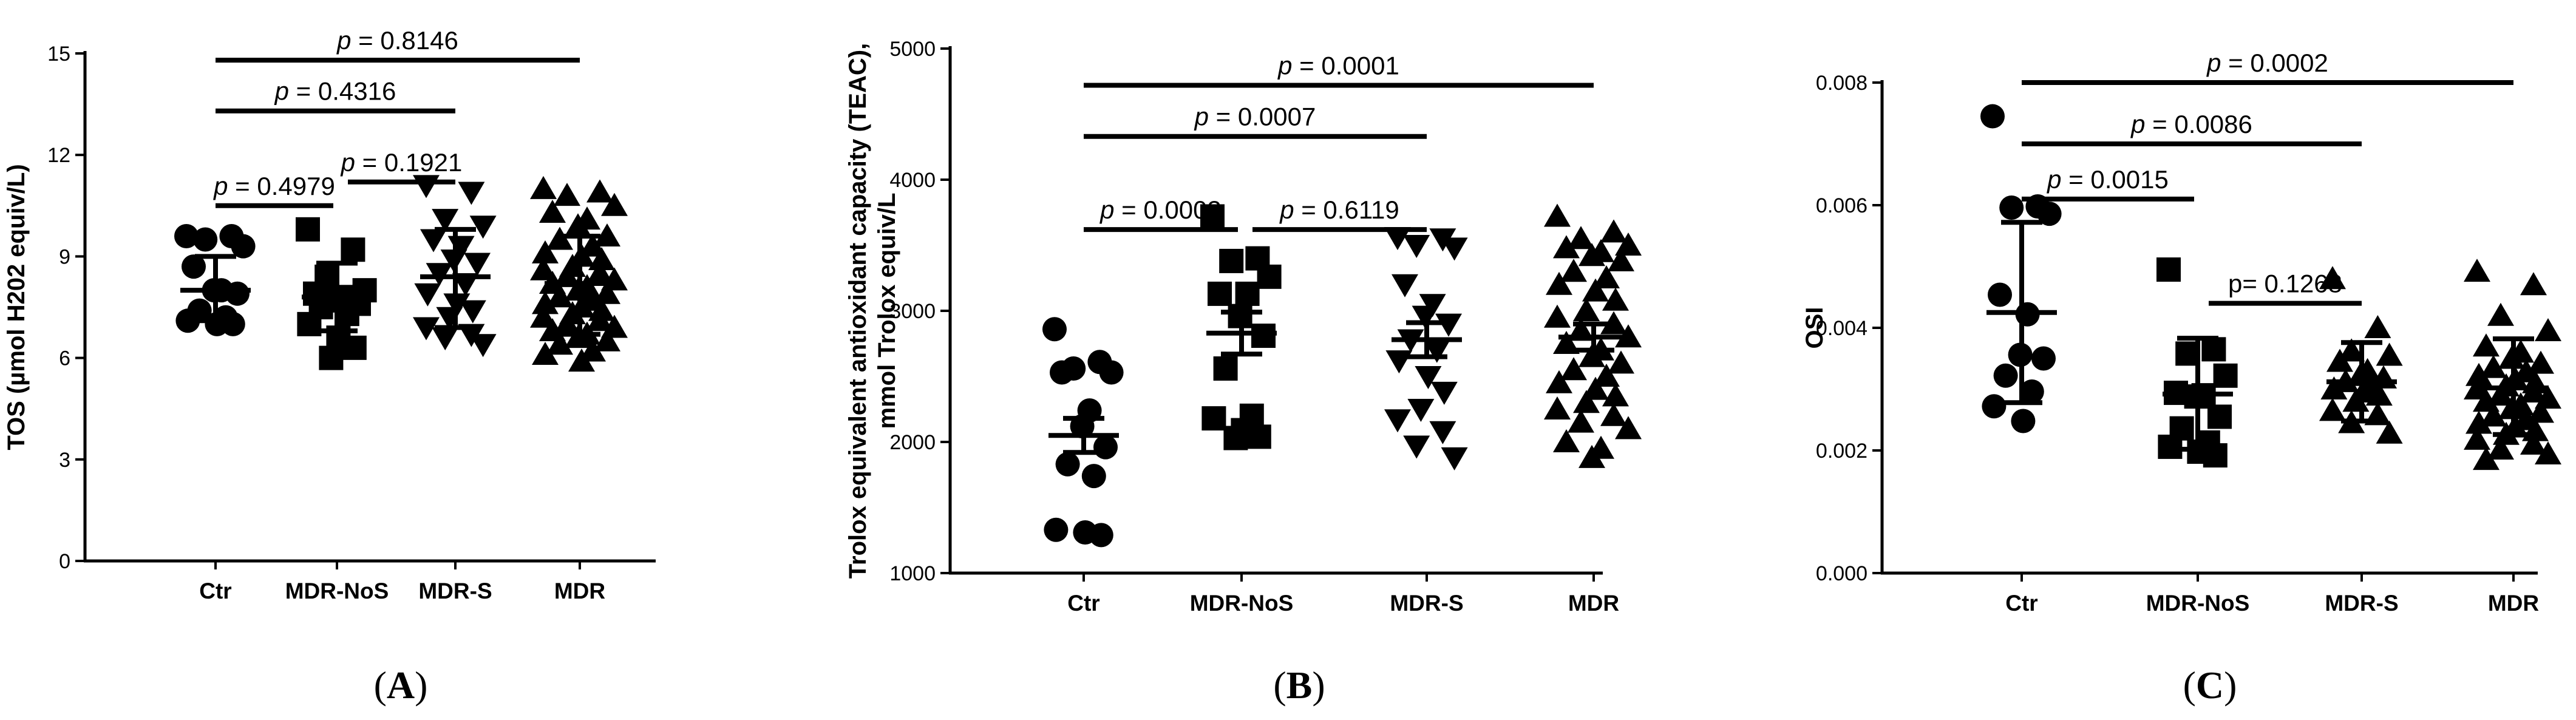 Image resolution: width=2576 pixels, height=720 pixels. Describe the element at coordinates (16, 307) in the screenshot. I see `y-axis-title: TOS (µmol H202 equiv/L)` at that location.